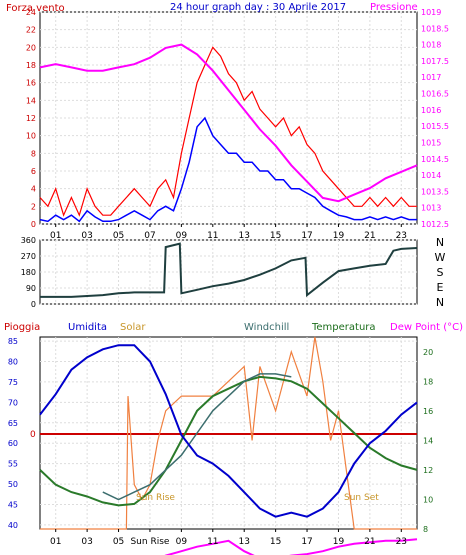 This screenshot has width=466, height=555. What do you see at coordinates (428, 499) in the screenshot?
I see `temperature-y-tick: 10` at bounding box center [428, 499].